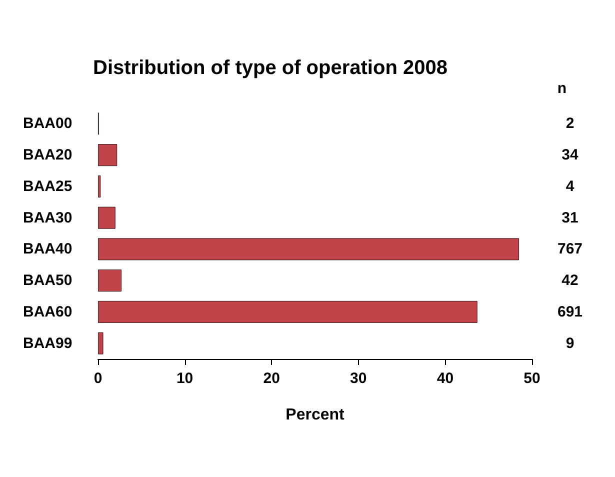  Describe the element at coordinates (570, 217) in the screenshot. I see `text: 31` at that location.